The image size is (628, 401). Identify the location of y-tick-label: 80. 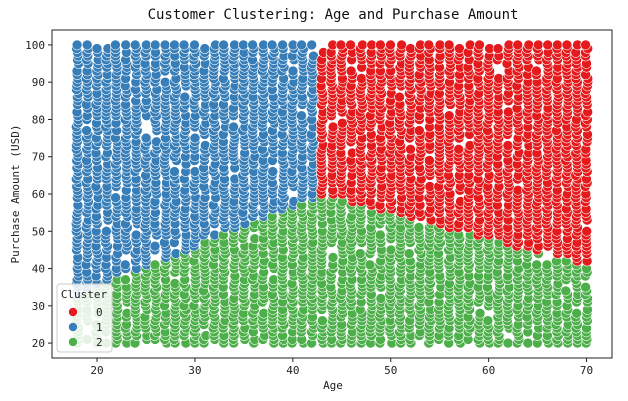
(38, 119).